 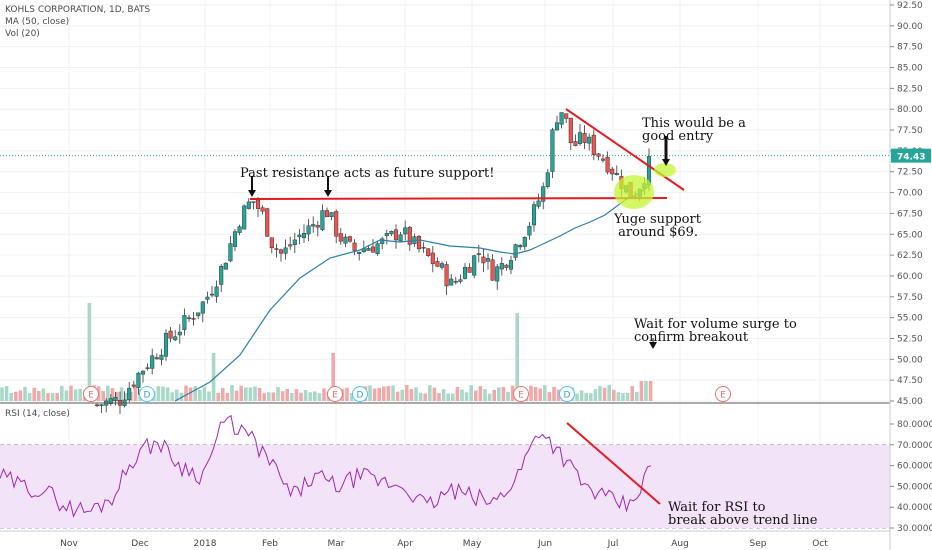 I want to click on current-price-badge, so click(x=911, y=155).